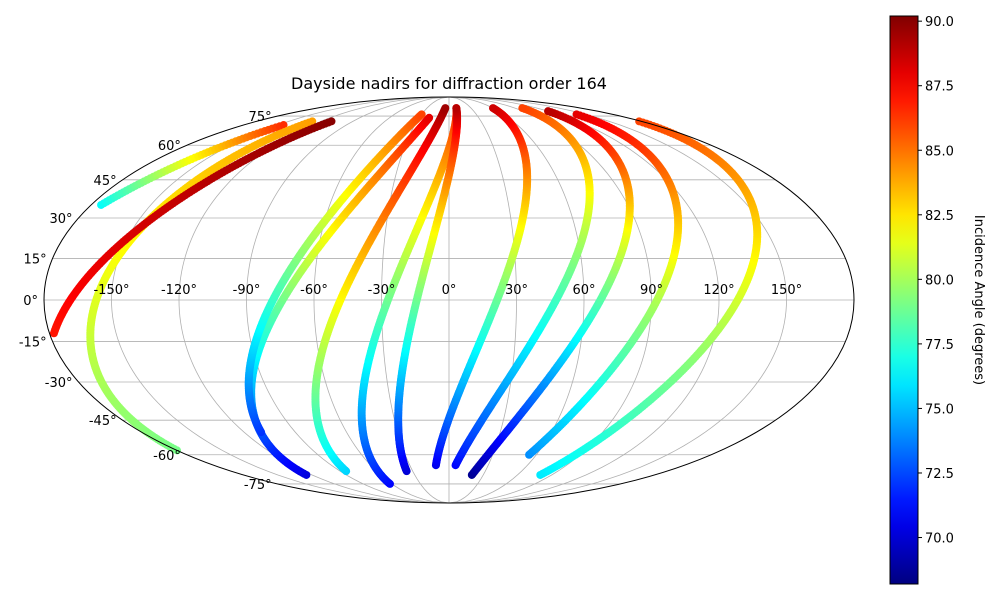 Image resolution: width=1000 pixels, height=600 pixels. What do you see at coordinates (939, 280) in the screenshot?
I see `colorbar-tick-label: 80.0` at bounding box center [939, 280].